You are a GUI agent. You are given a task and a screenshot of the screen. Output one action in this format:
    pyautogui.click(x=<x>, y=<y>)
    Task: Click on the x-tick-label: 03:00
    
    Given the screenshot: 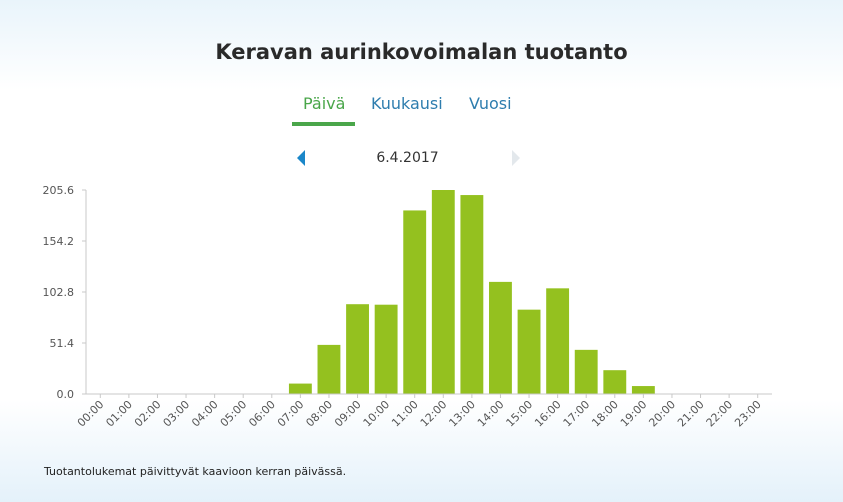 What is the action you would take?
    pyautogui.click(x=177, y=414)
    